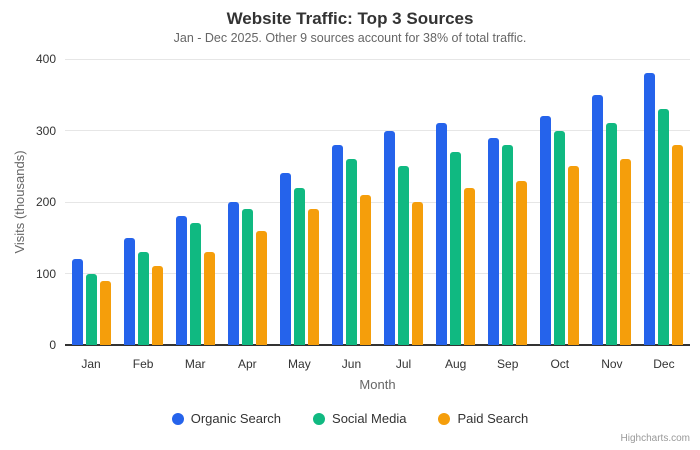 This screenshot has height=450, width=700. What do you see at coordinates (350, 18) in the screenshot?
I see `chart-title: Website Traffic: Top 3 Sources` at bounding box center [350, 18].